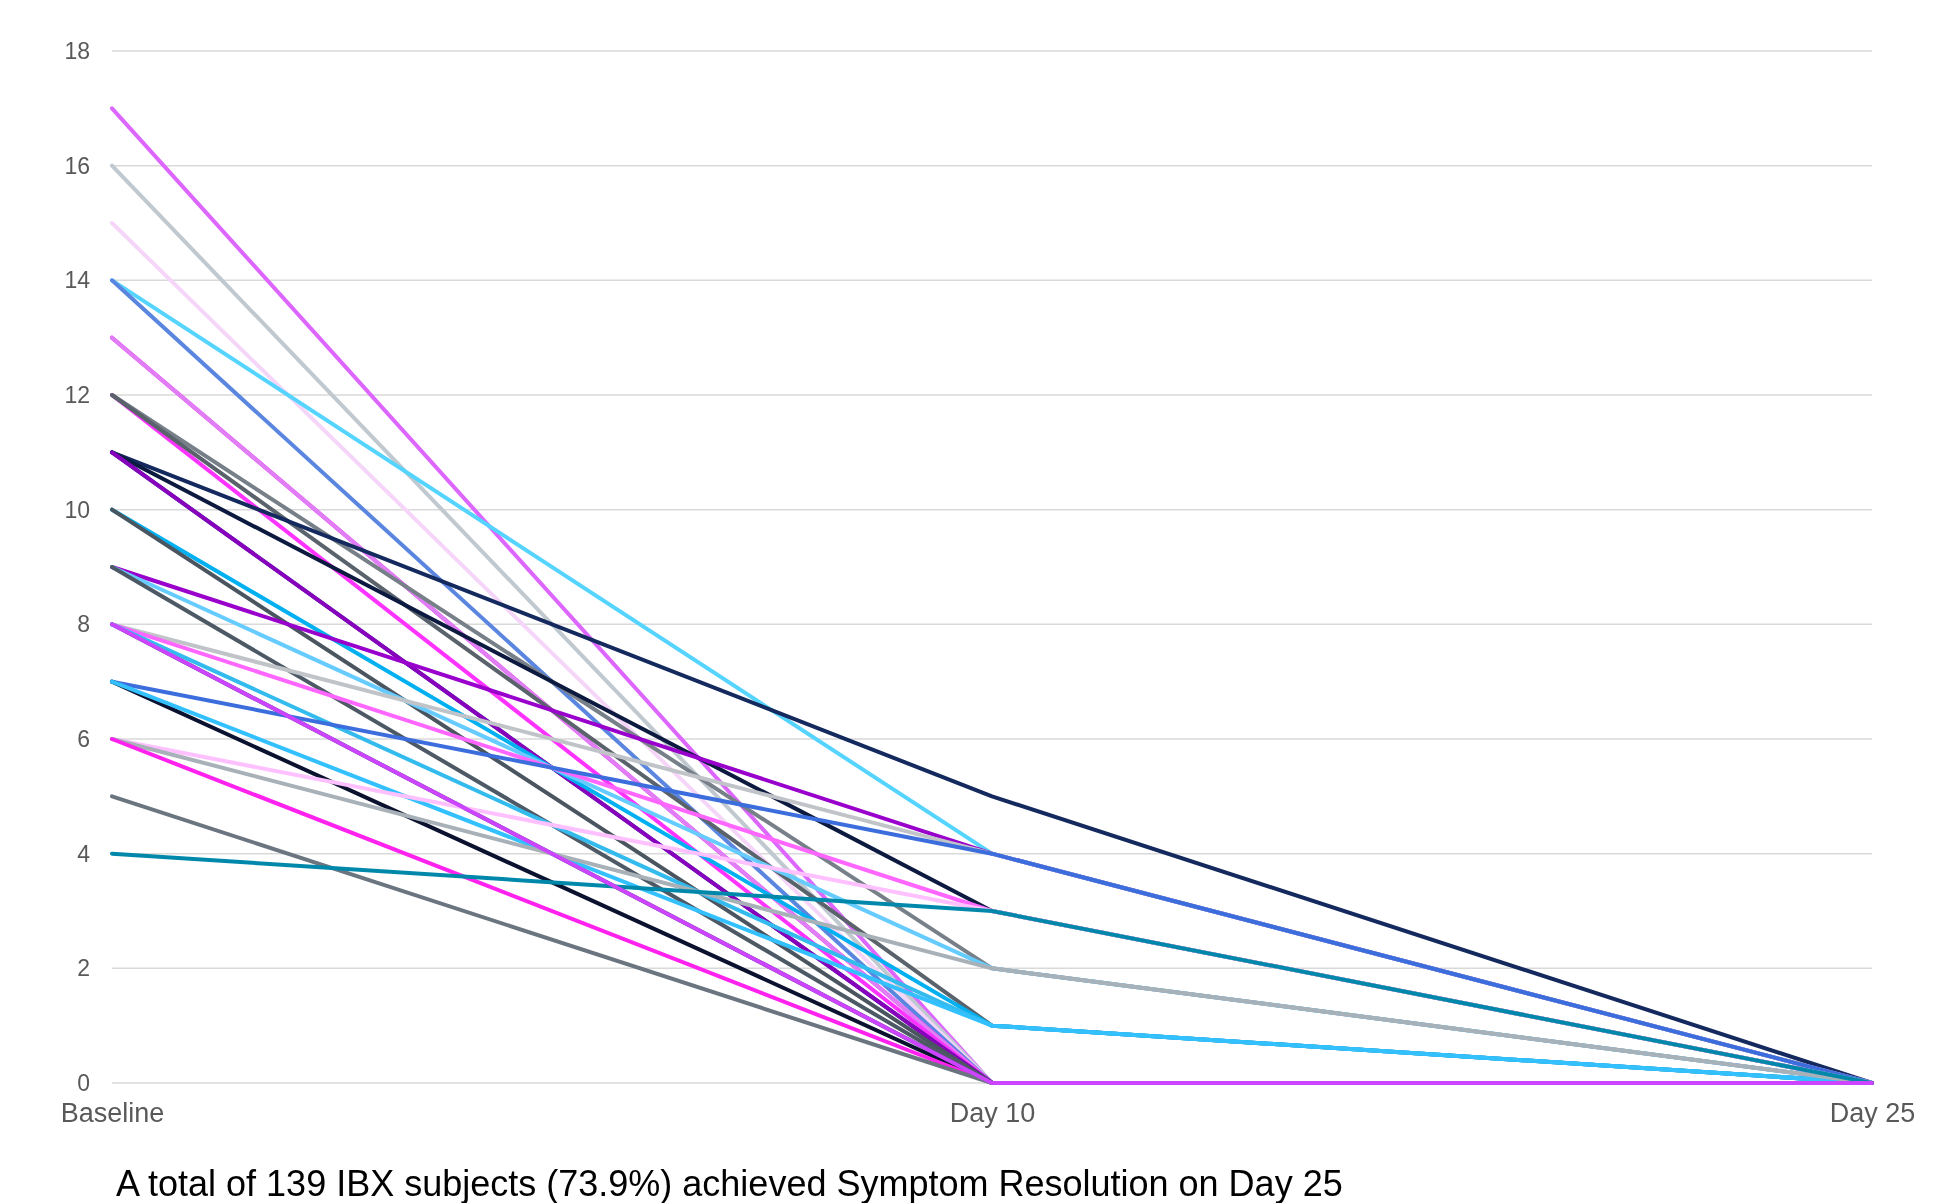 The image size is (1942, 1203). Describe the element at coordinates (77, 165) in the screenshot. I see `y-tick-label: 16` at that location.